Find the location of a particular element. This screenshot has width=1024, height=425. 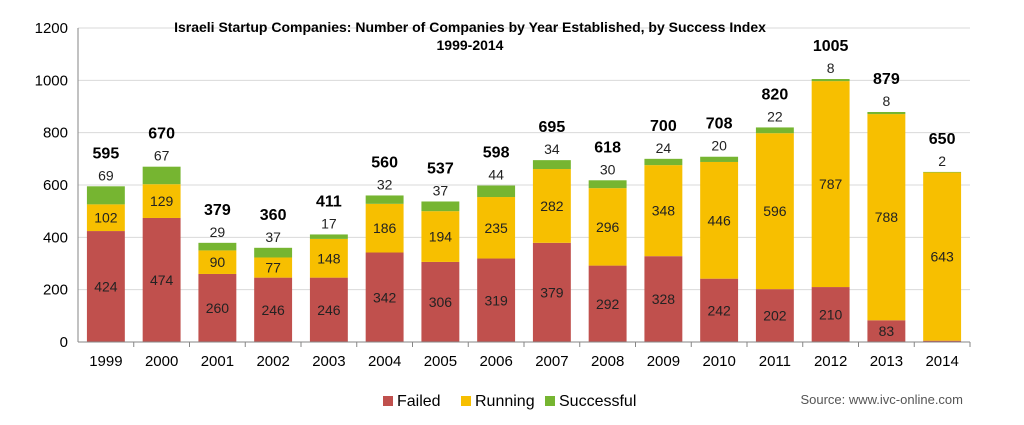

data-label-failed: 306 is located at coordinates (441, 302).